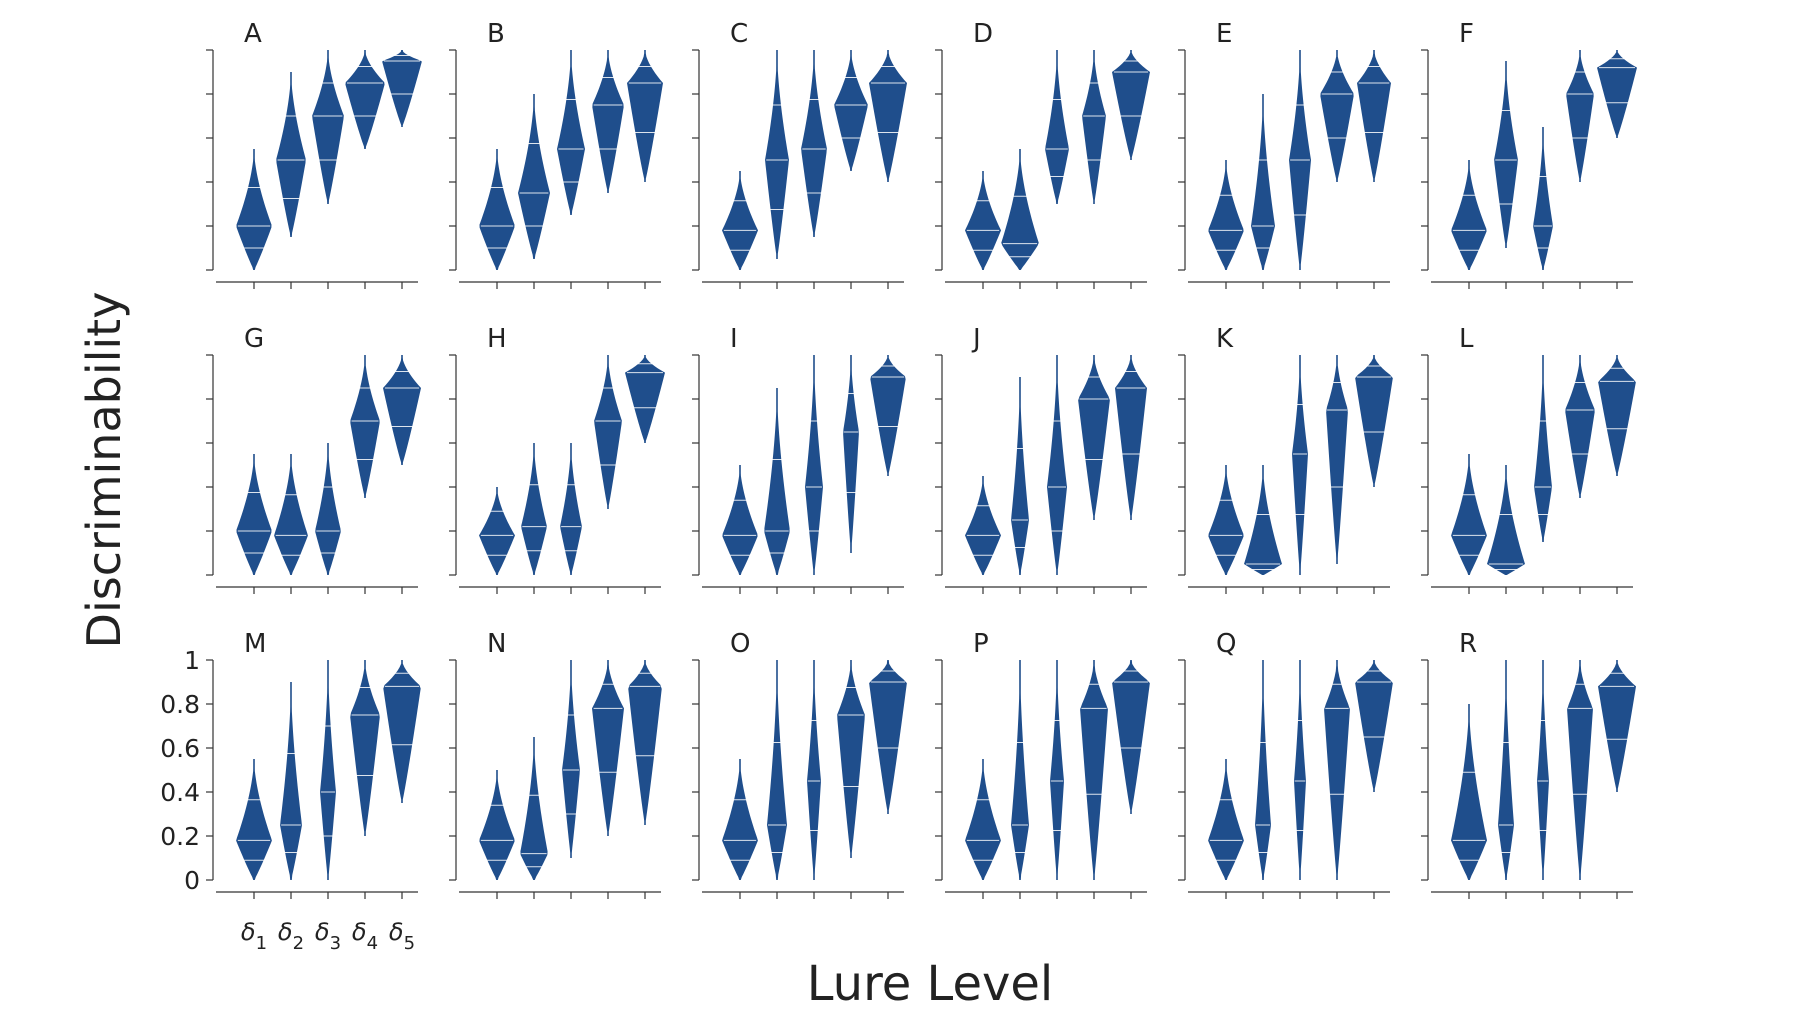 This screenshot has height=1012, width=1800. Describe the element at coordinates (983, 34) in the screenshot. I see `panel-label: D` at that location.